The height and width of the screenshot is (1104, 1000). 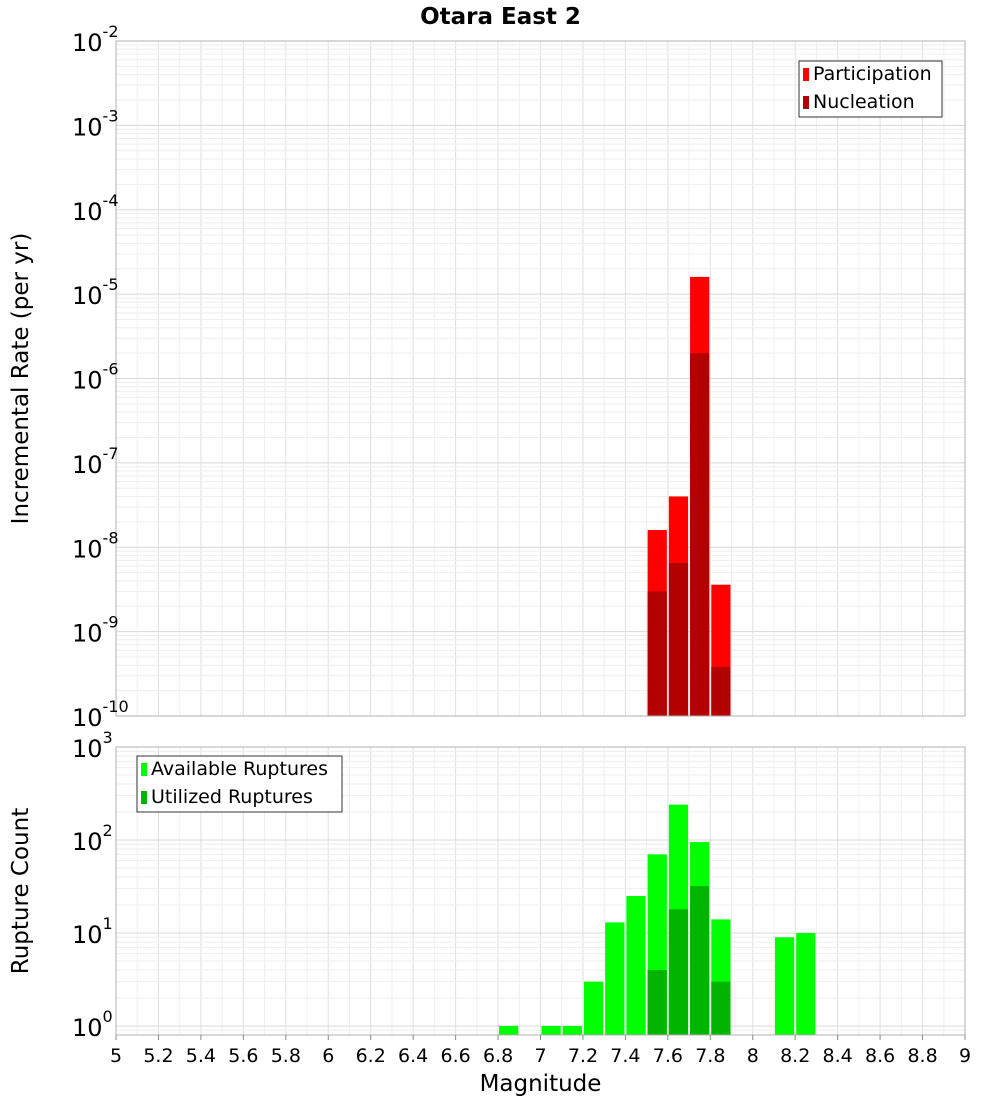 What do you see at coordinates (838, 1056) in the screenshot?
I see `x-tick-label: 8.4` at bounding box center [838, 1056].